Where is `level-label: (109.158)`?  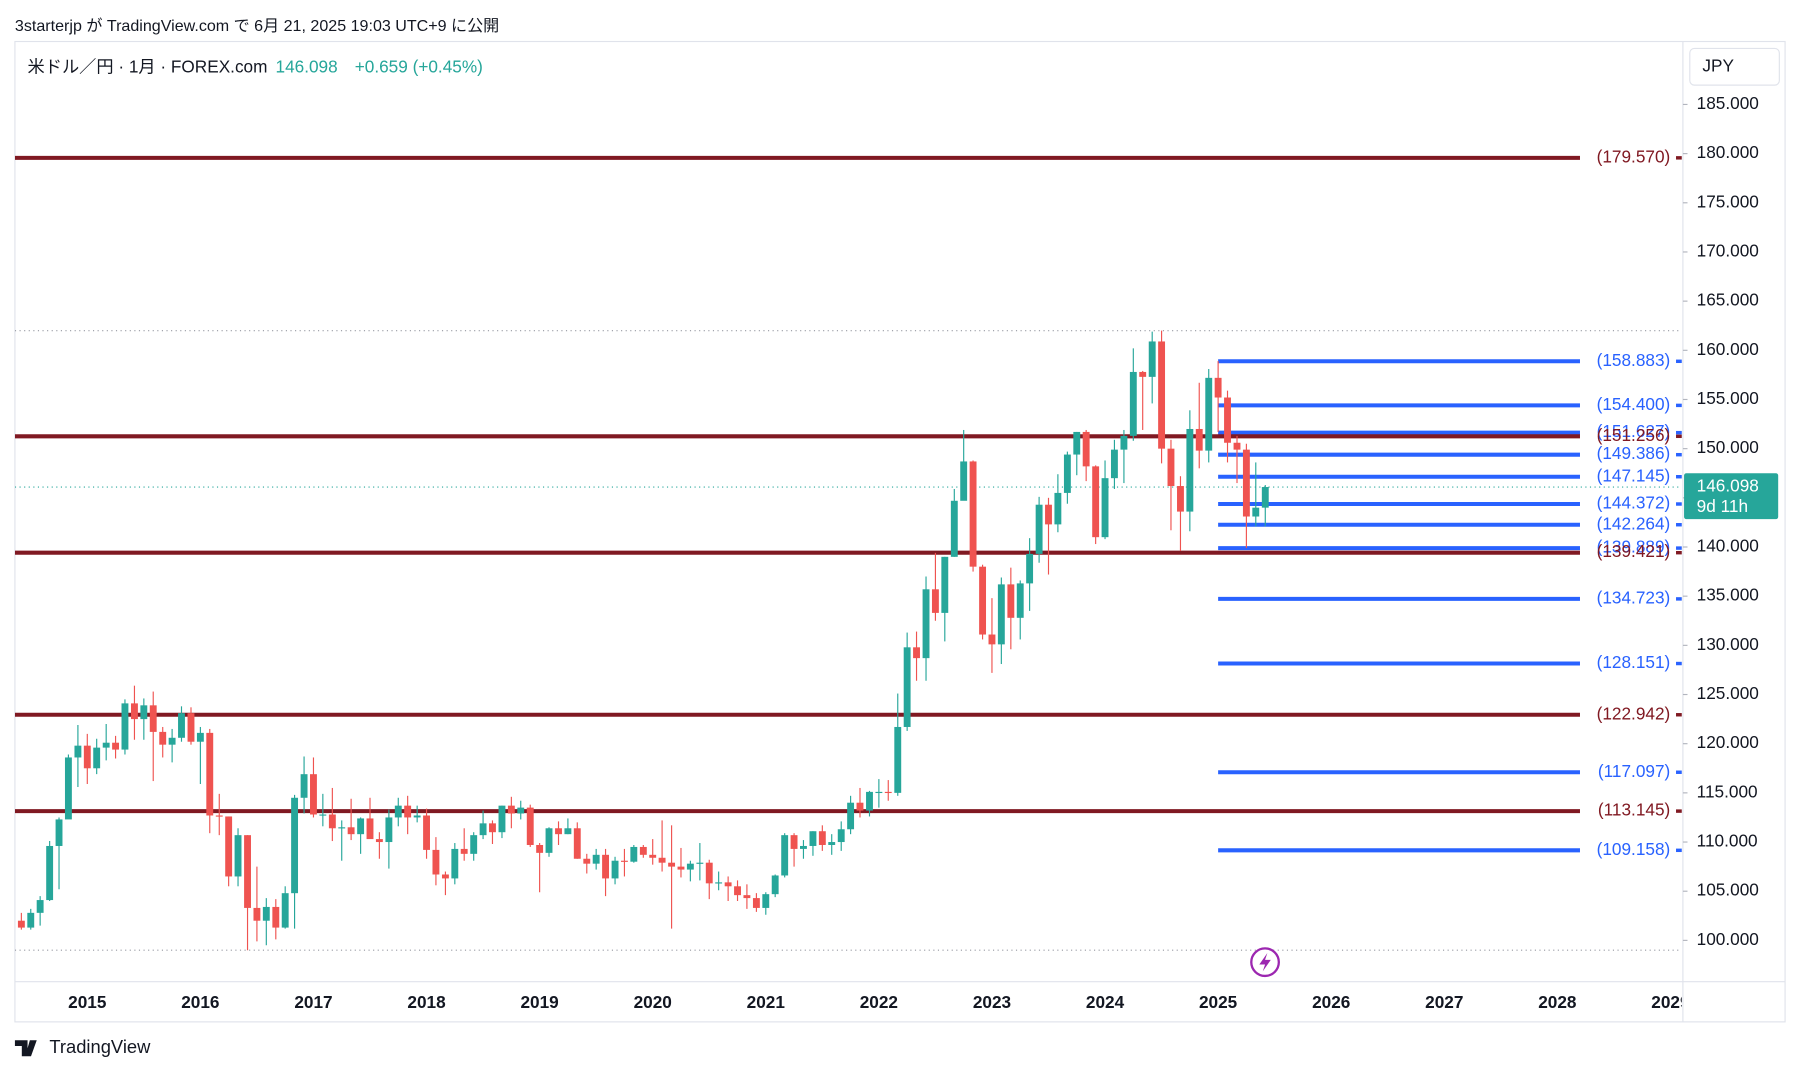
level-label: (109.158) is located at coordinates (1634, 849).